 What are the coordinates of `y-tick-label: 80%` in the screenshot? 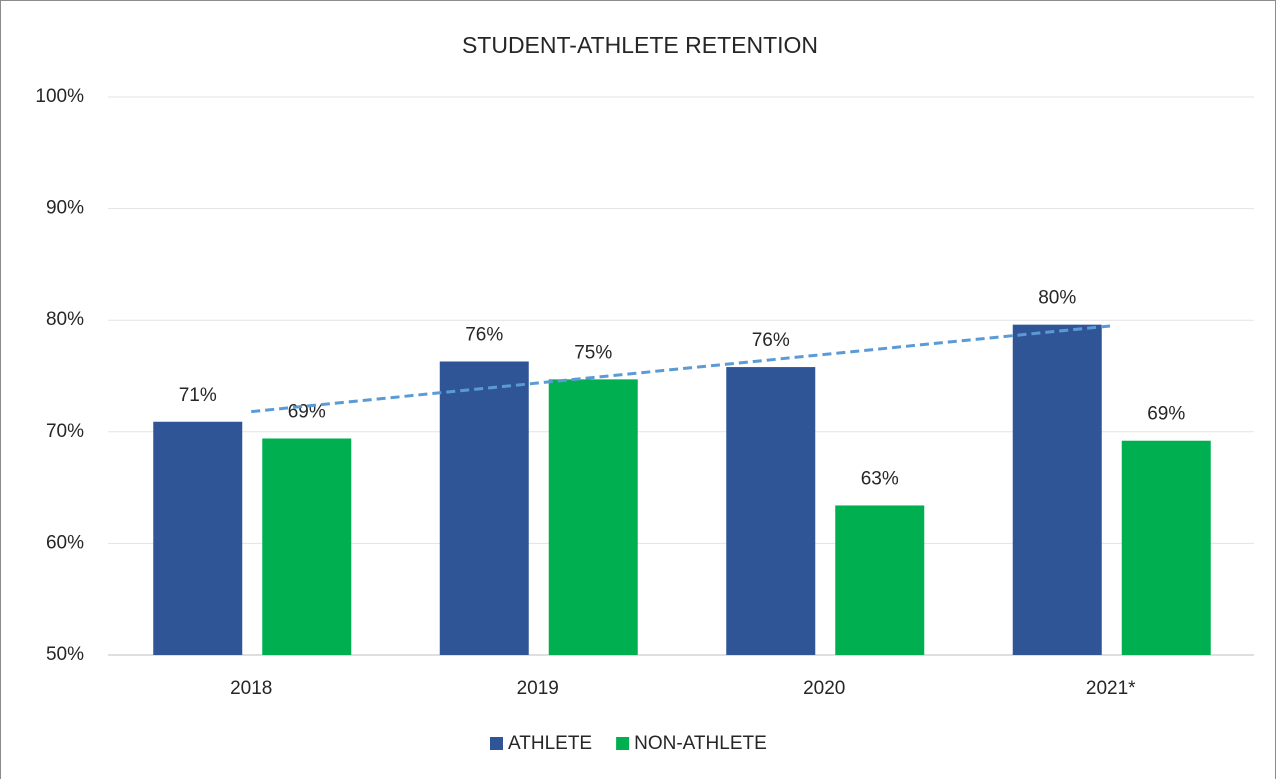 It's located at (65, 319).